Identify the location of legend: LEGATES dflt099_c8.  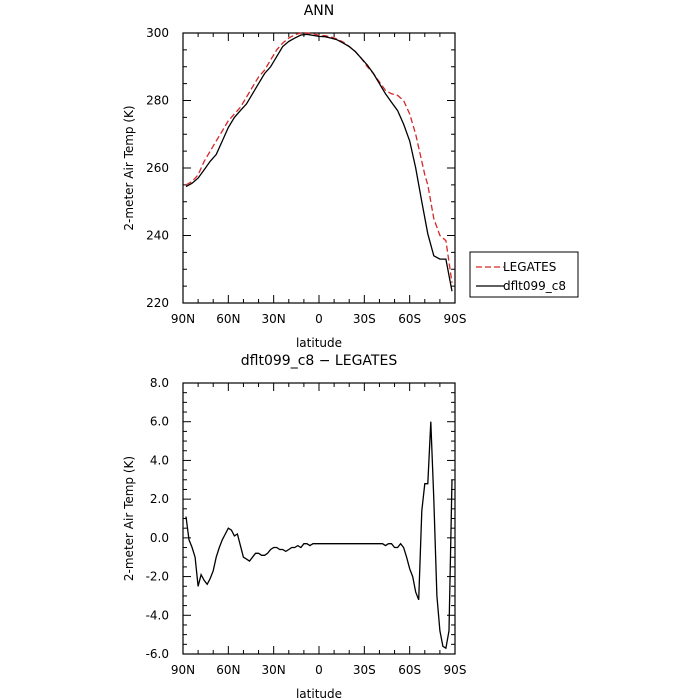
(524, 274).